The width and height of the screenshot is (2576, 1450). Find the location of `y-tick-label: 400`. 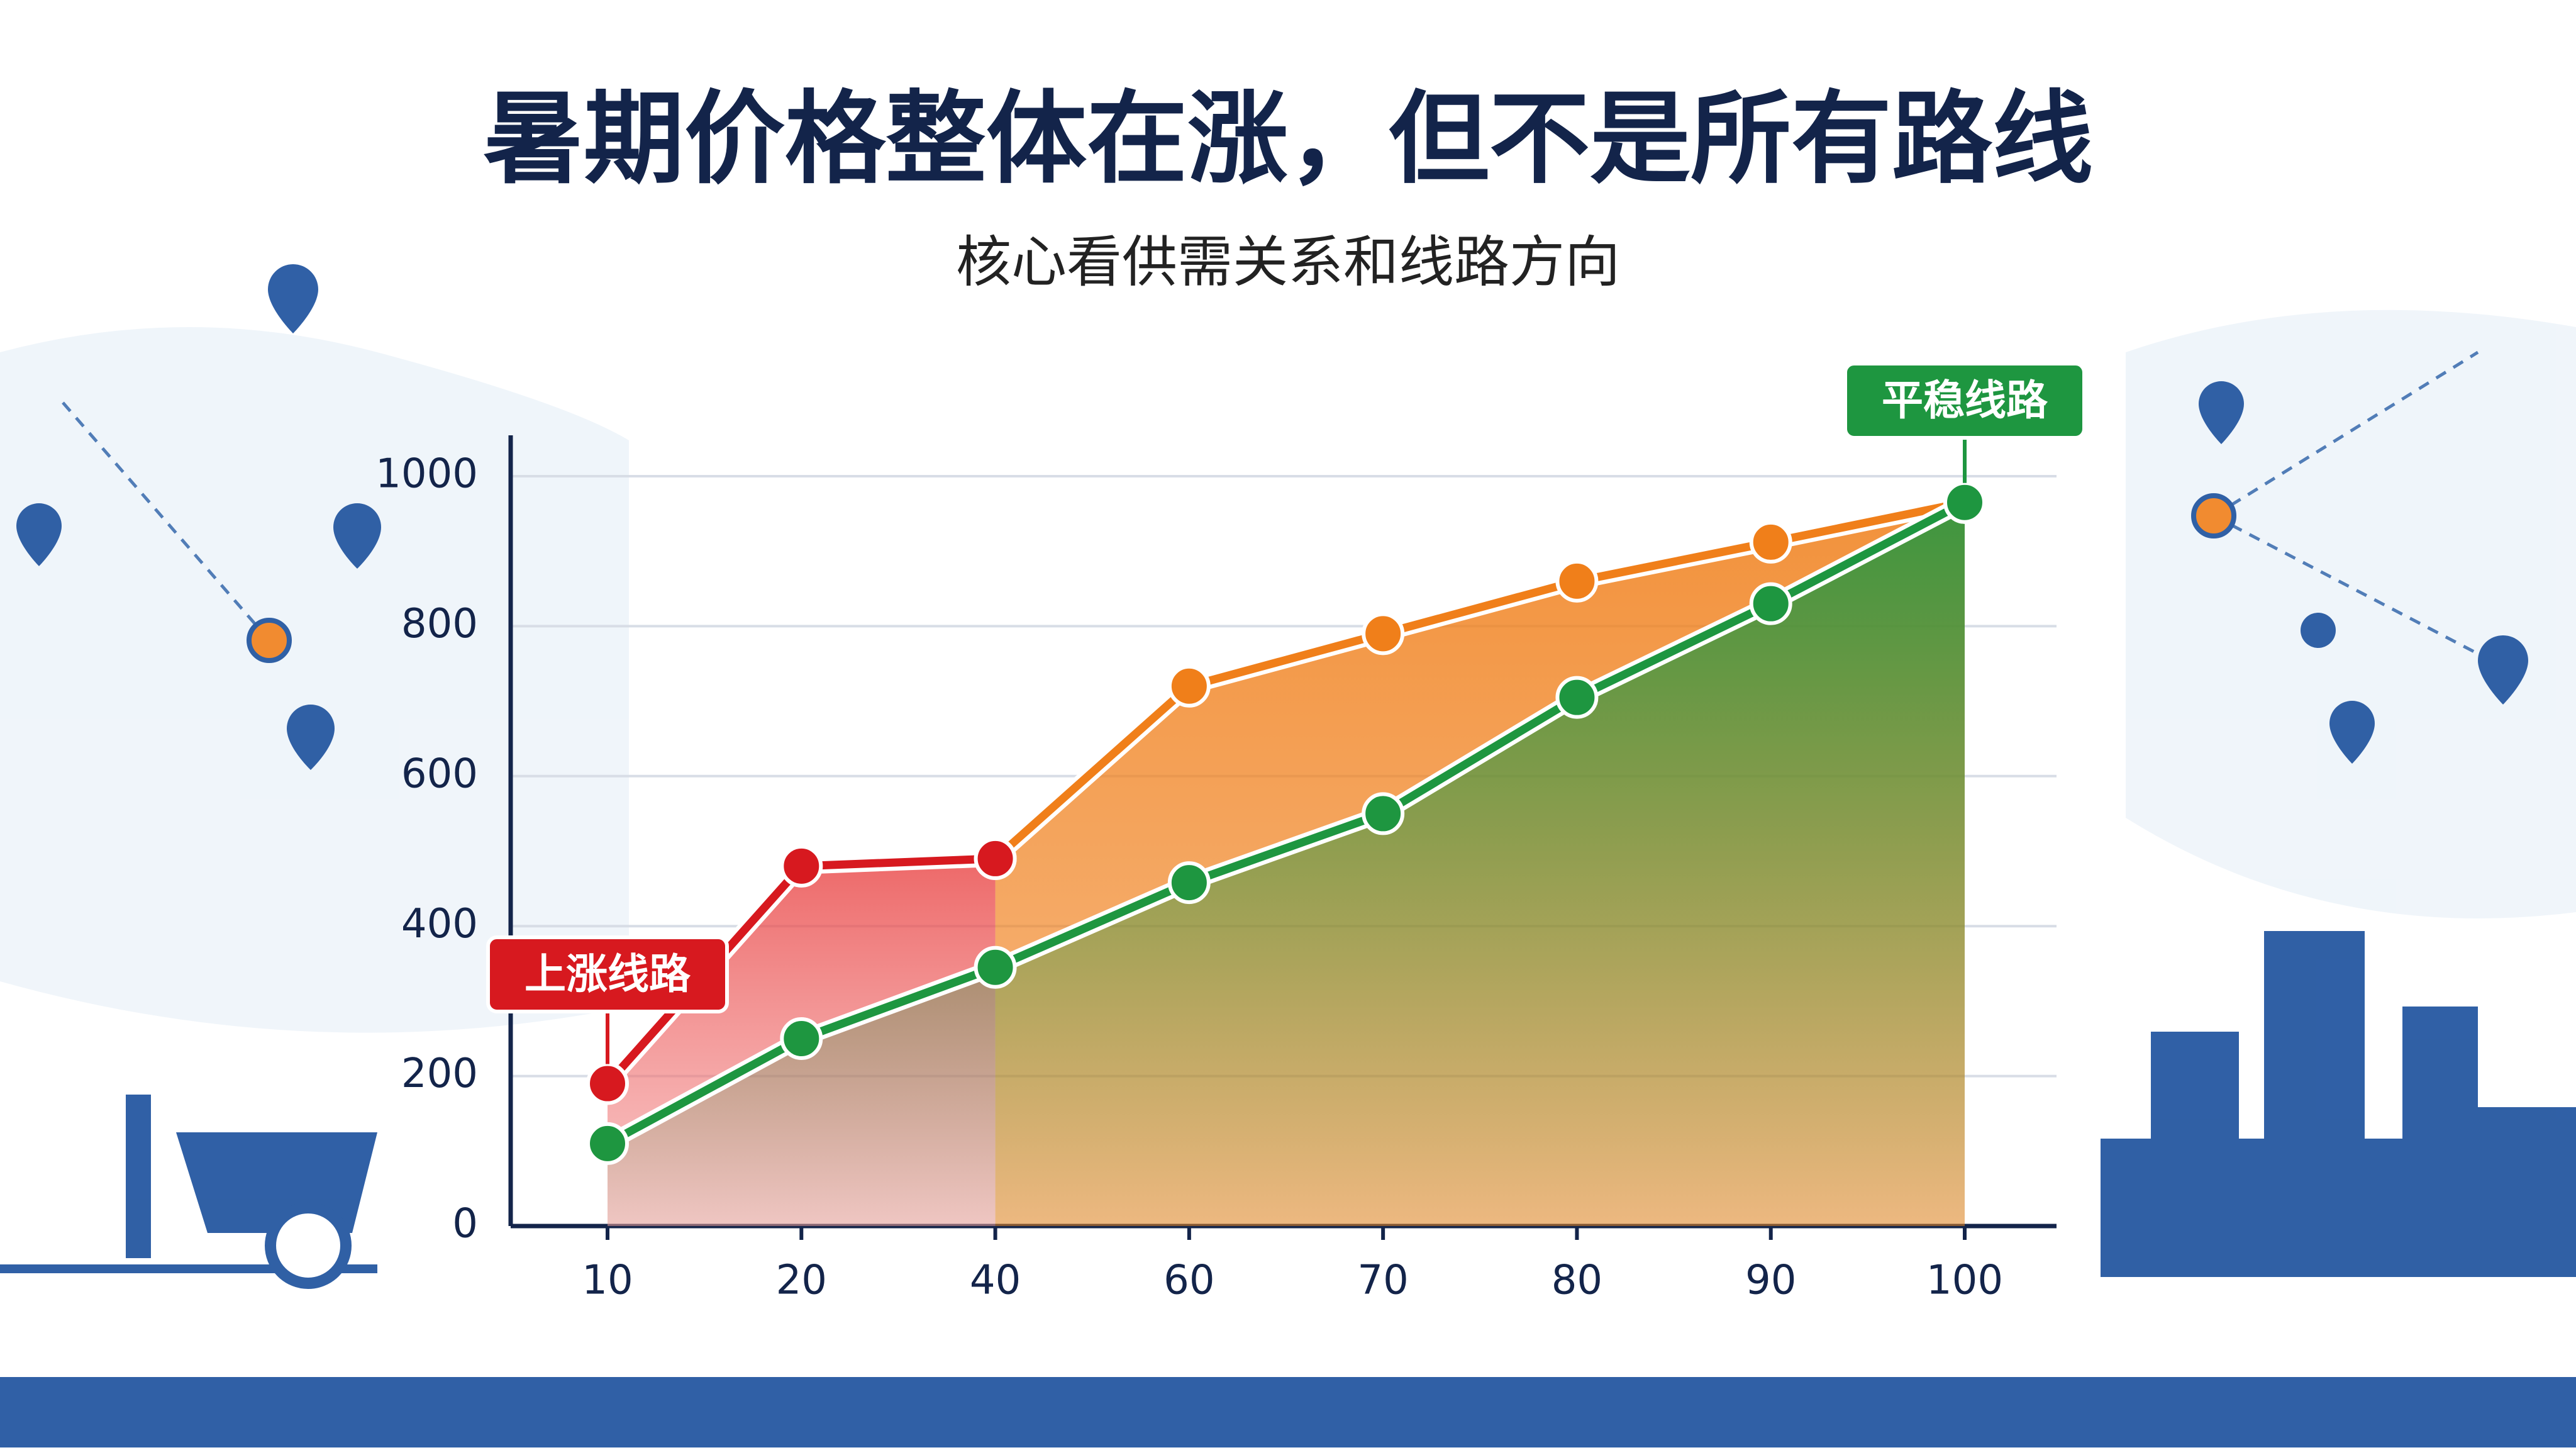

y-tick-label: 400 is located at coordinates (439, 924).